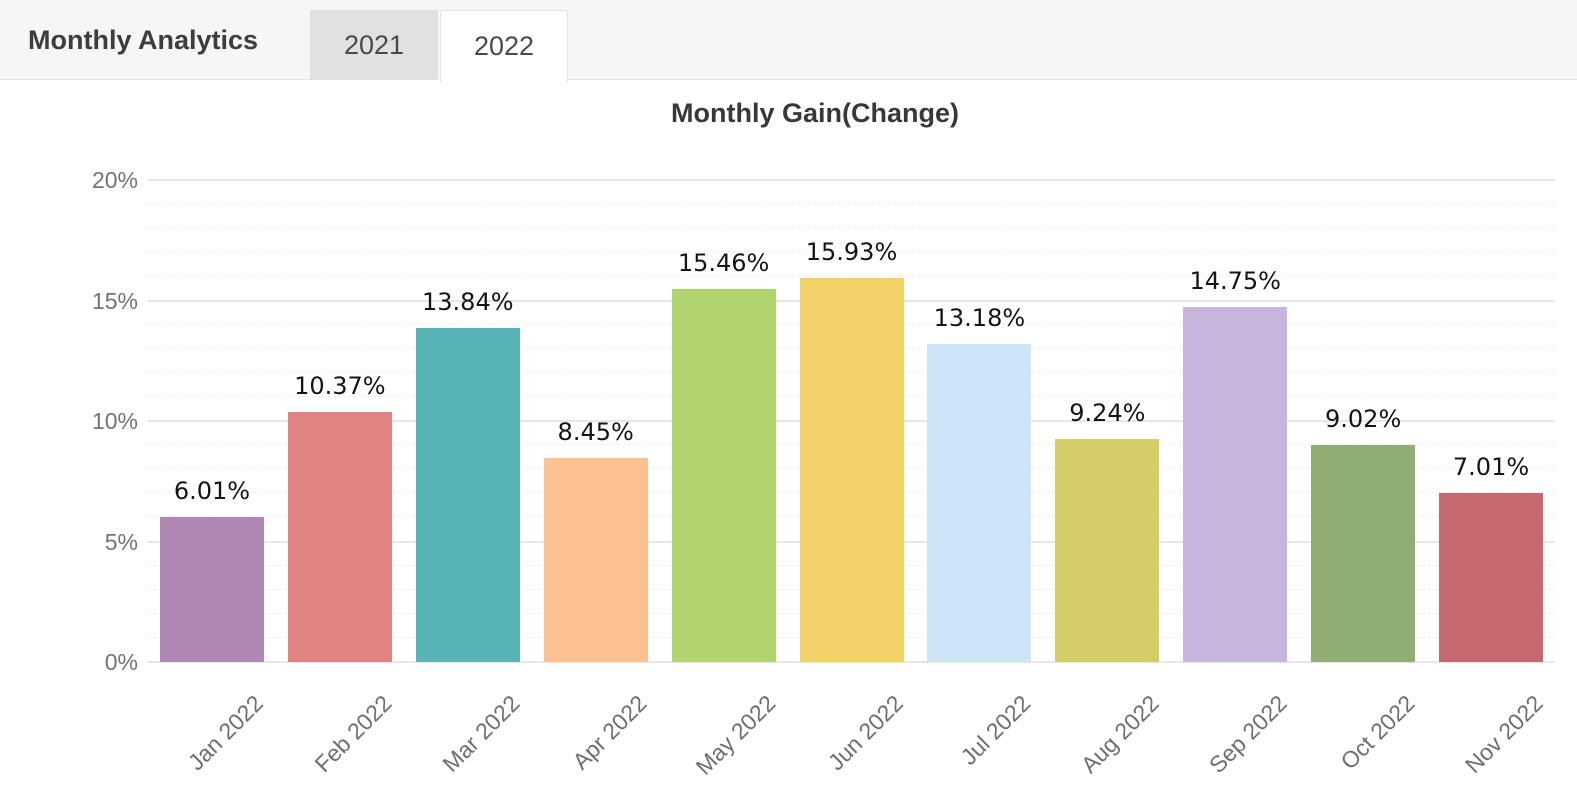 The height and width of the screenshot is (807, 1577). I want to click on bar-jul-2022, so click(979, 503).